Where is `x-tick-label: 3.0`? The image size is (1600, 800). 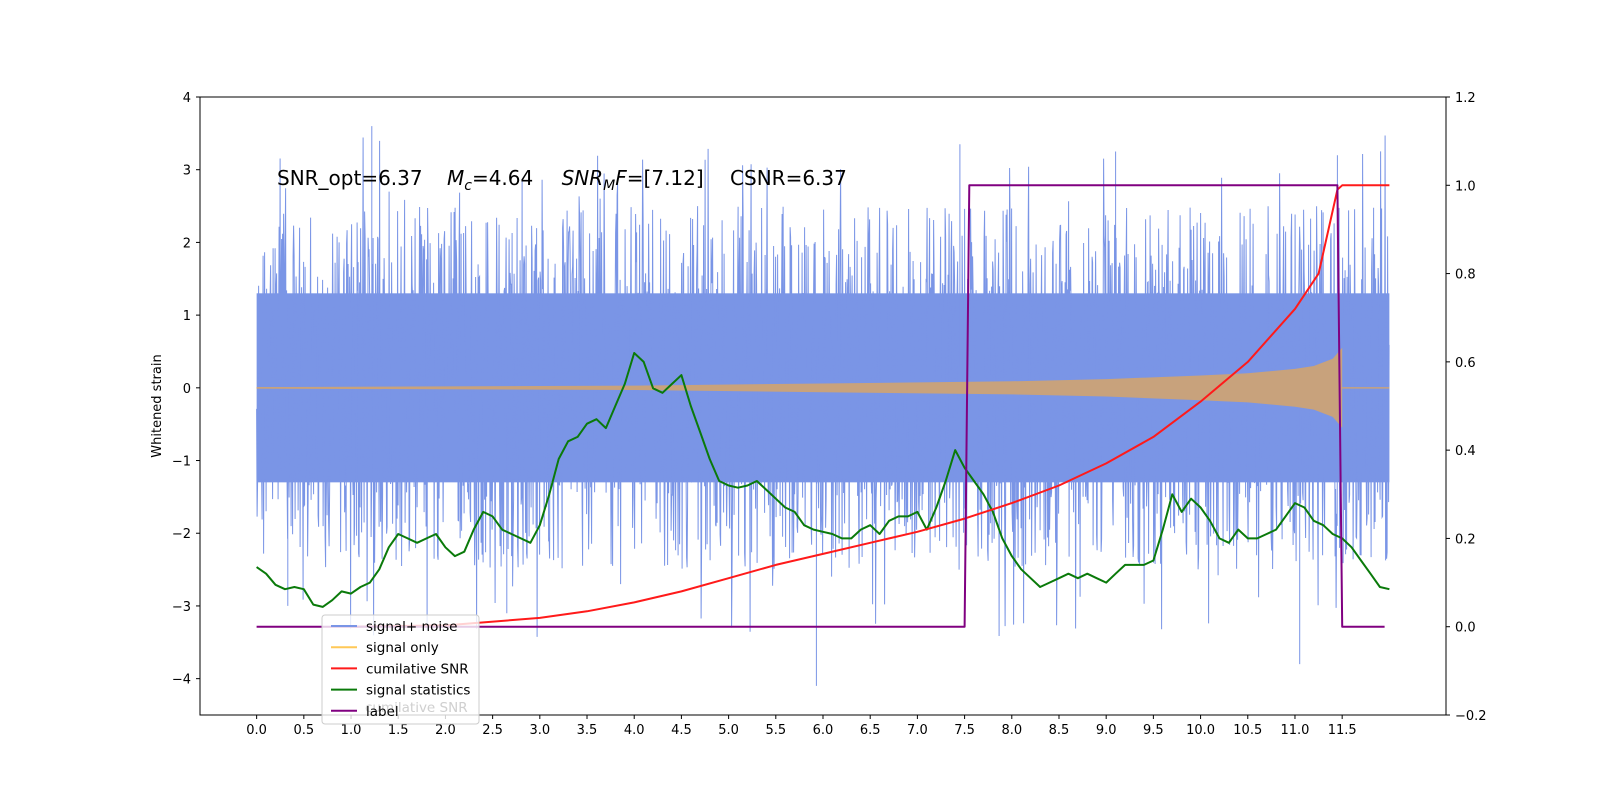
x-tick-label: 3.0 is located at coordinates (539, 730).